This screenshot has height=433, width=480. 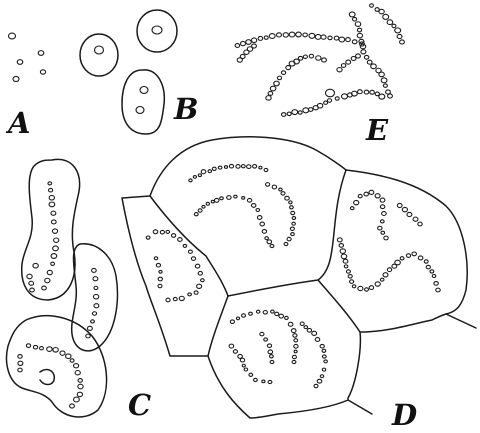 What do you see at coordinates (140, 110) in the screenshot?
I see `coccus-b3b` at bounding box center [140, 110].